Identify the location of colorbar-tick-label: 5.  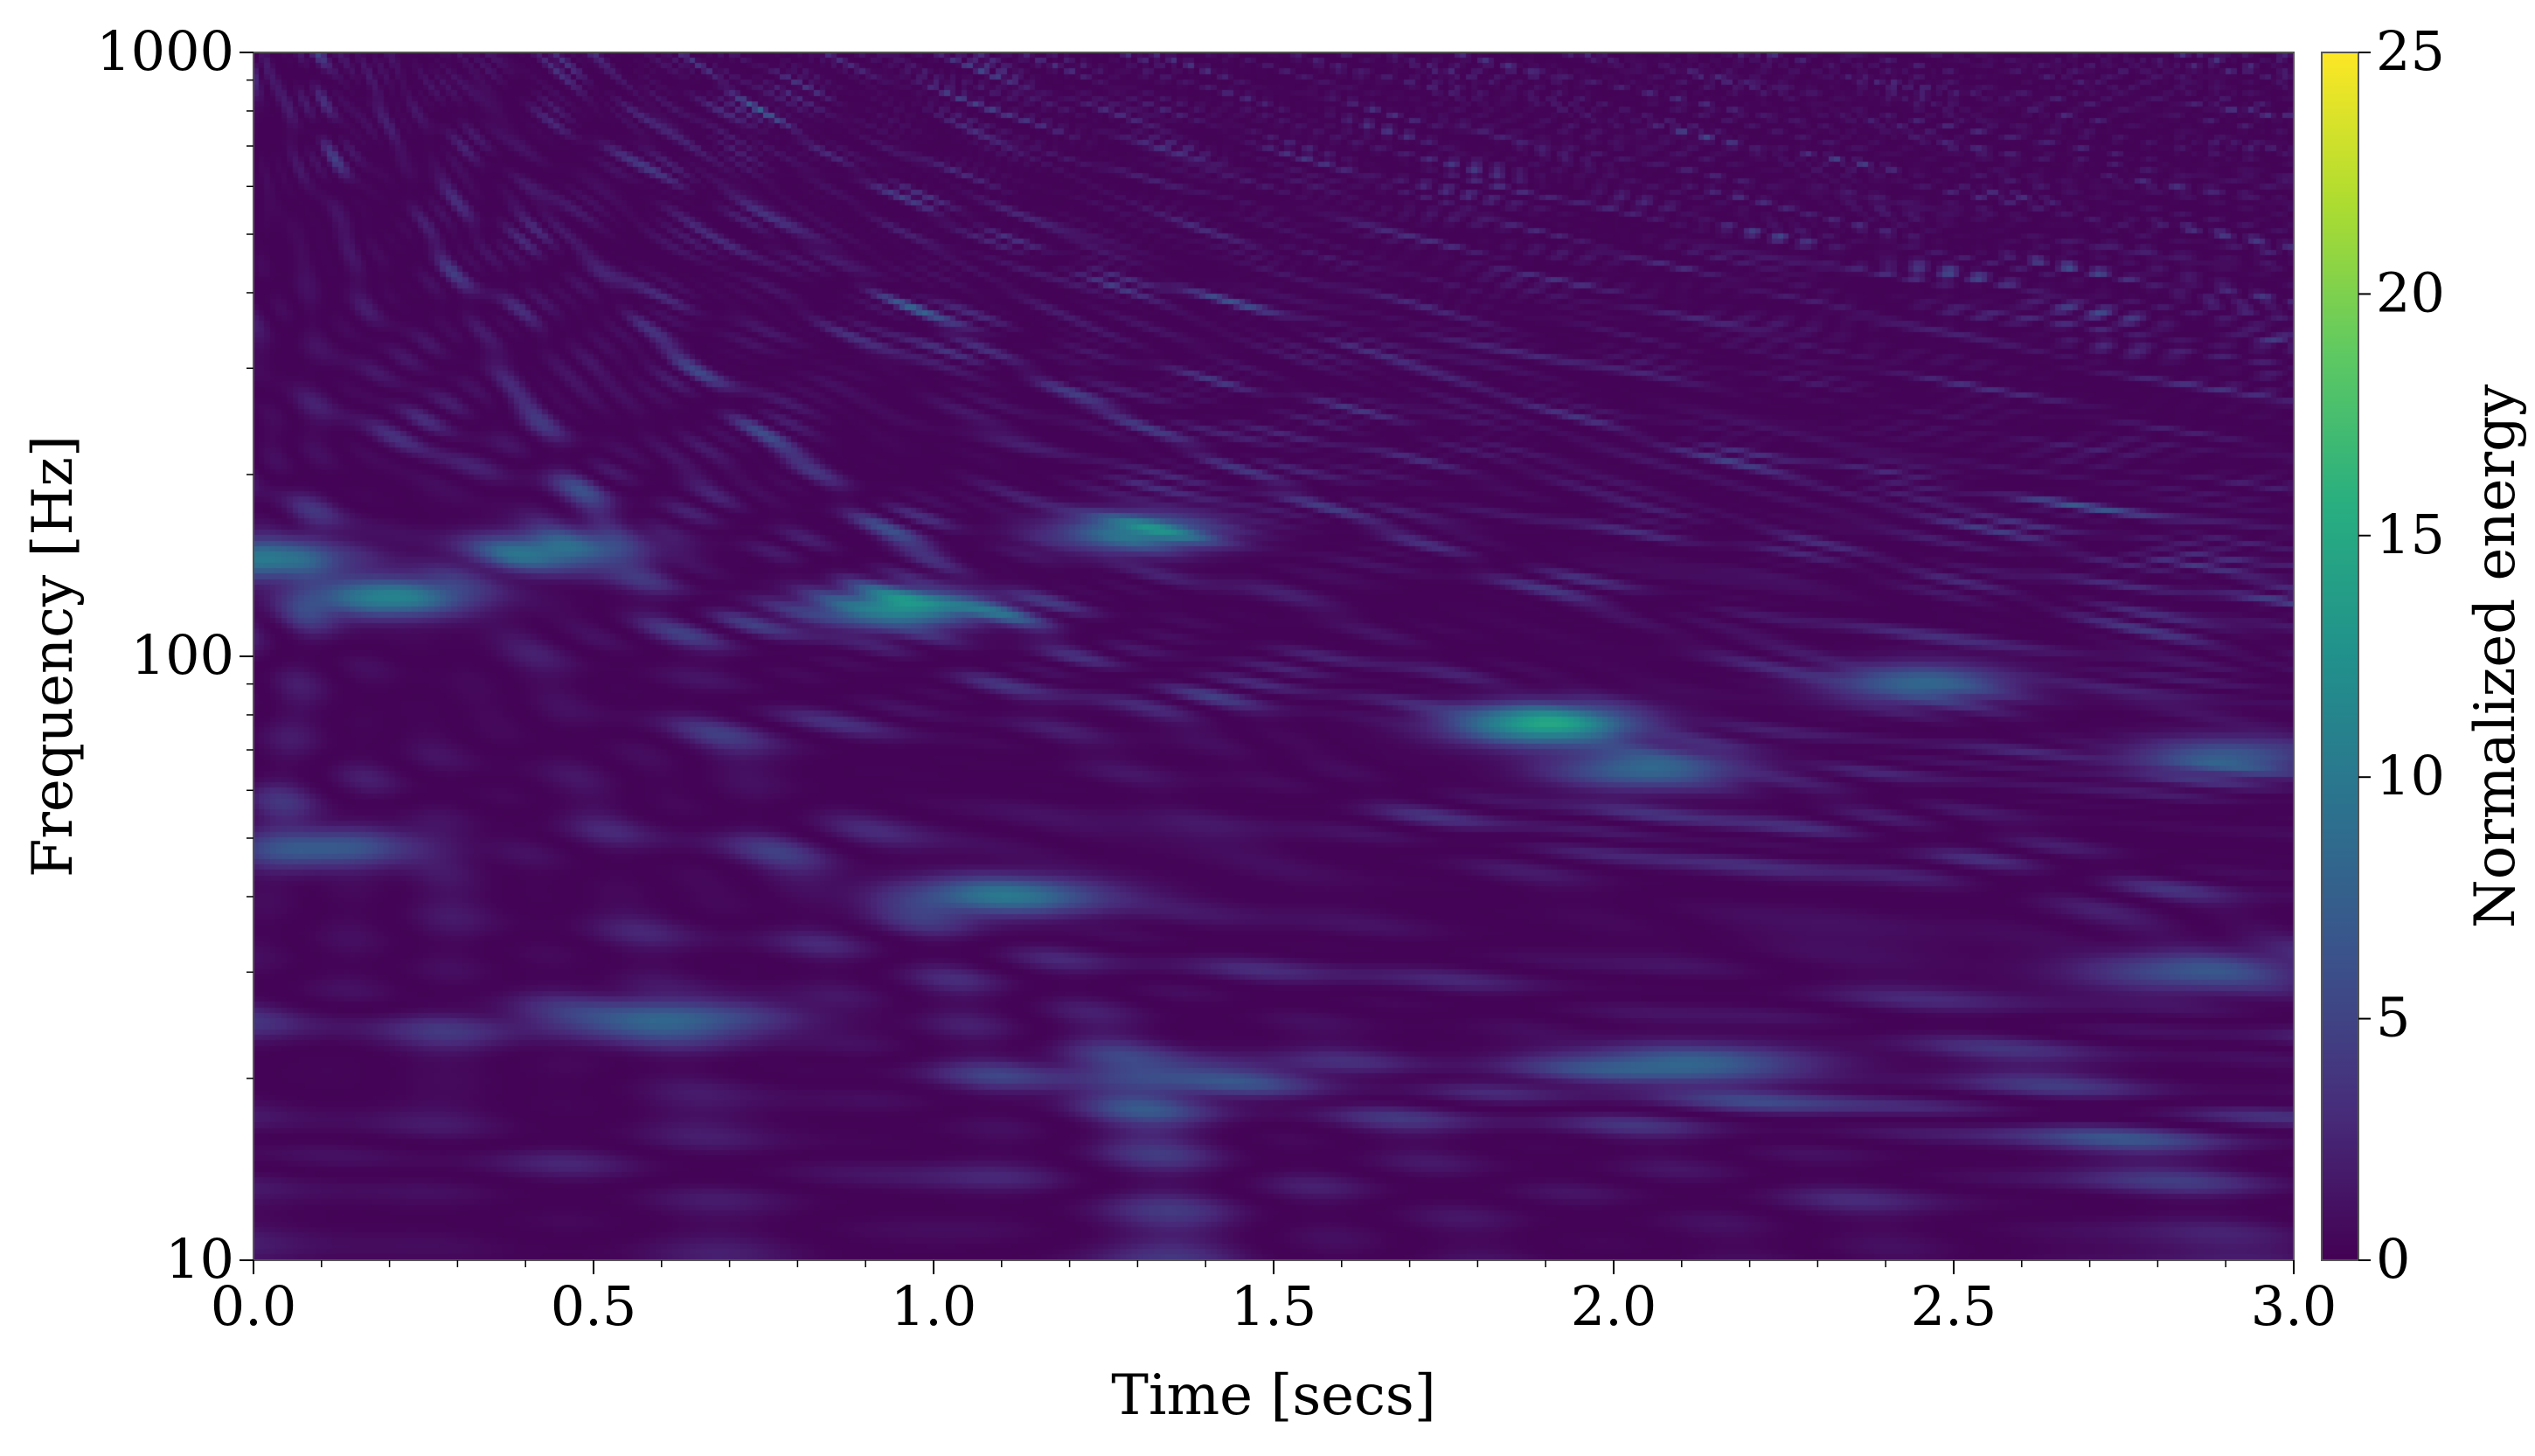
(2393, 1018).